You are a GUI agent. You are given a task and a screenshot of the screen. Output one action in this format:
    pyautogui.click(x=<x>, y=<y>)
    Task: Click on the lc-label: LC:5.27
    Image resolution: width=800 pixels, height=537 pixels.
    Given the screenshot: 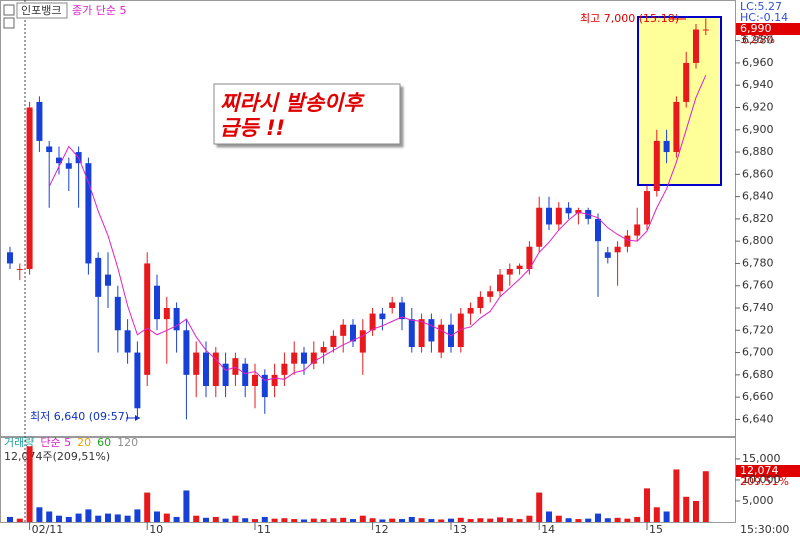 What is the action you would take?
    pyautogui.click(x=761, y=6)
    